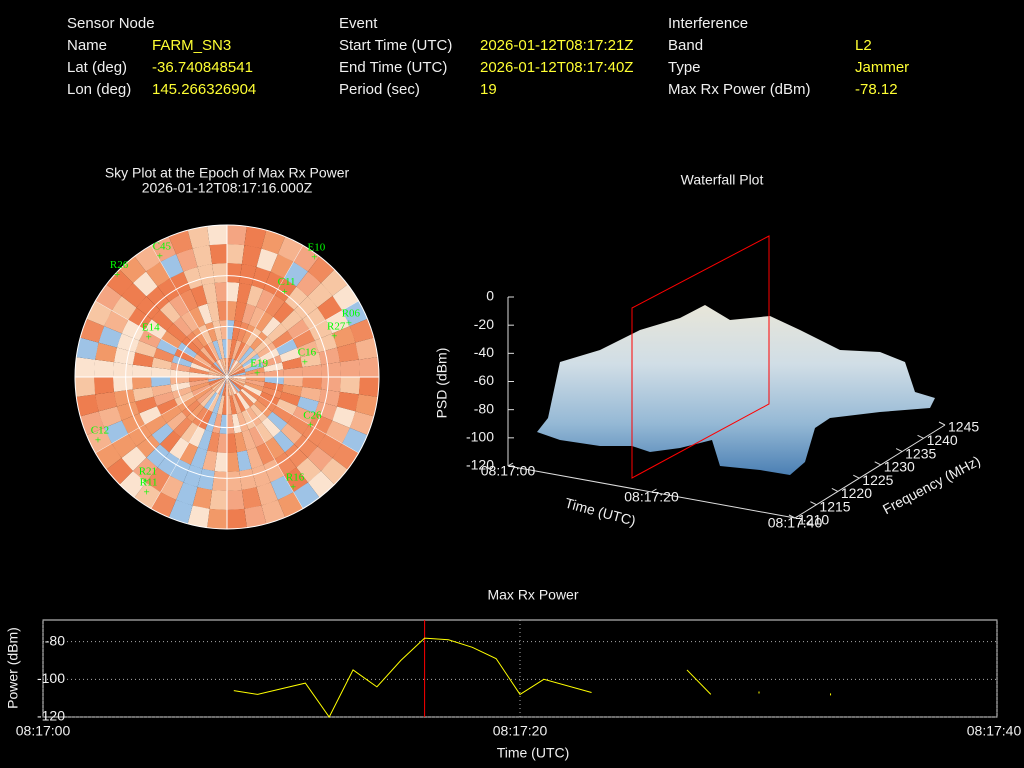 The image size is (1024, 768). I want to click on y-tick-label: 1220, so click(856, 493).